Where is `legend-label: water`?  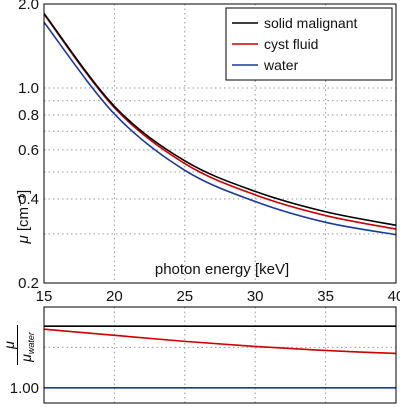
legend-label: water is located at coordinates (281, 65).